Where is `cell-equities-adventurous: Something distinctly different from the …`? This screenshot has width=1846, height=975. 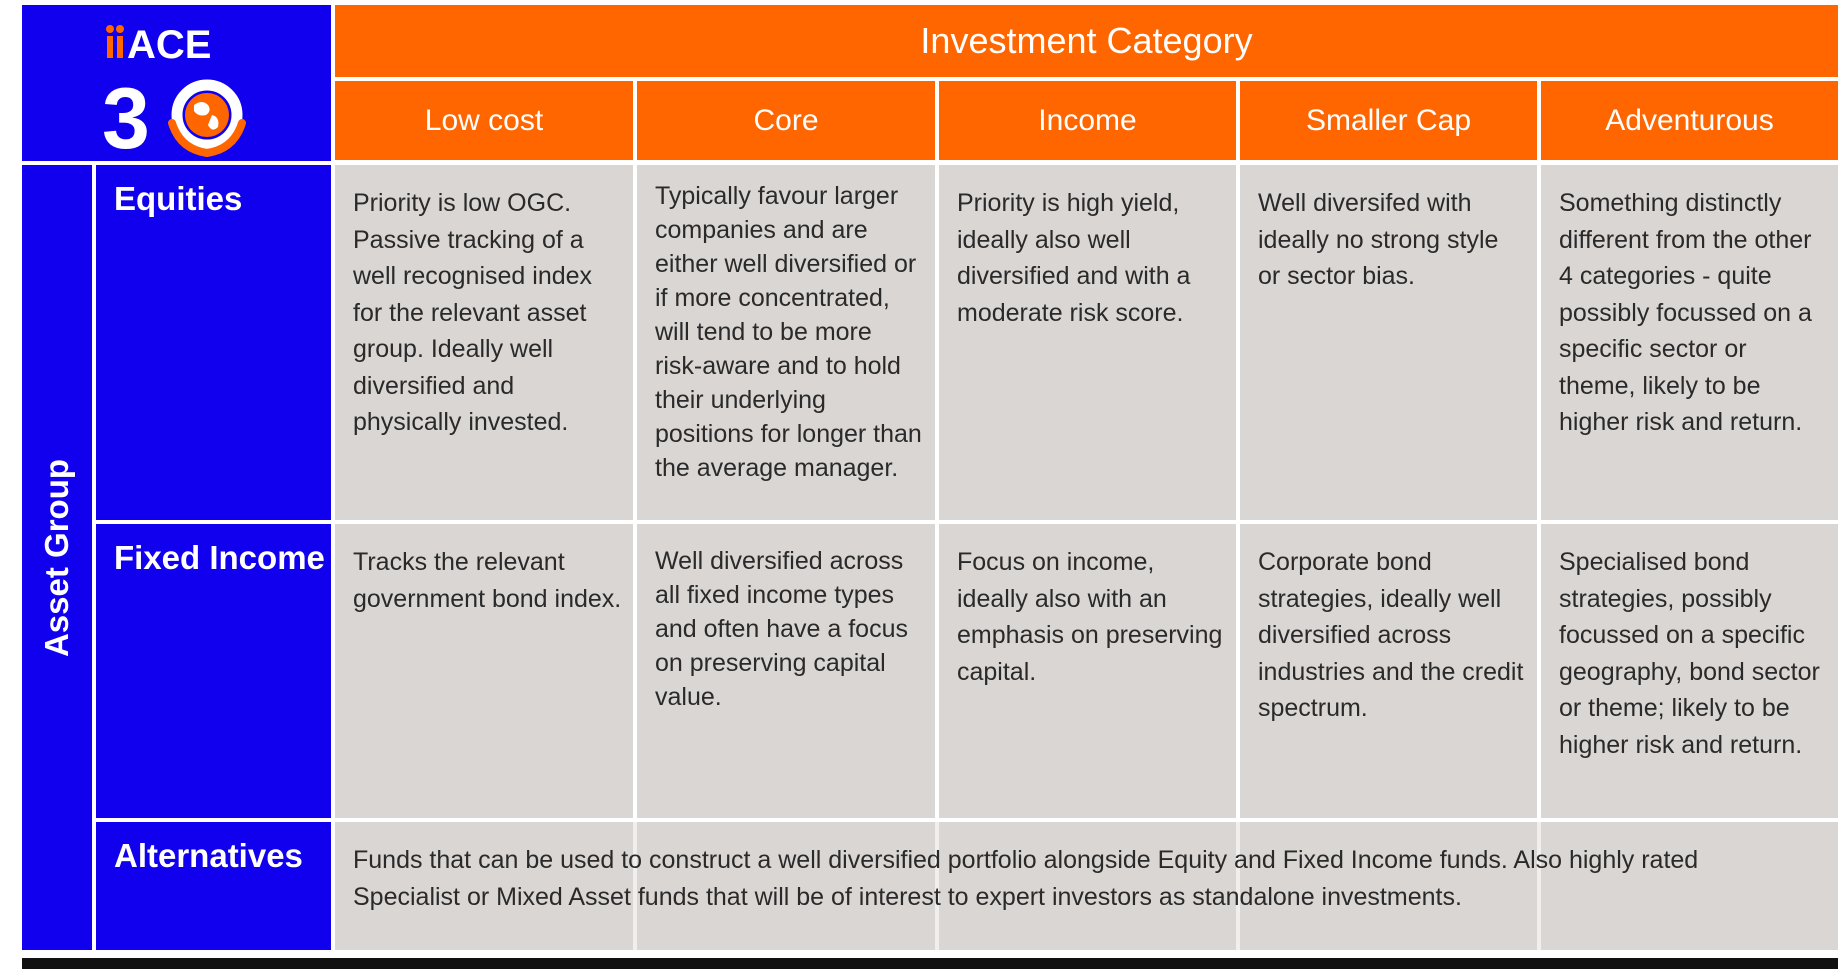
cell-equities-adventurous: Something distinctly different from the … is located at coordinates (1689, 342).